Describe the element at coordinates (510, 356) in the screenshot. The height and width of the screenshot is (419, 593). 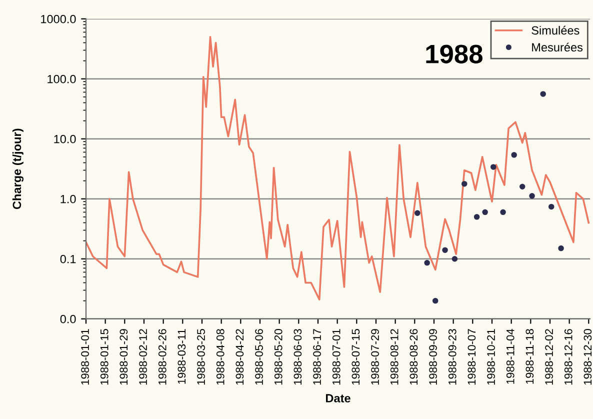
I see `x-tick-label: 1988-11-04` at that location.